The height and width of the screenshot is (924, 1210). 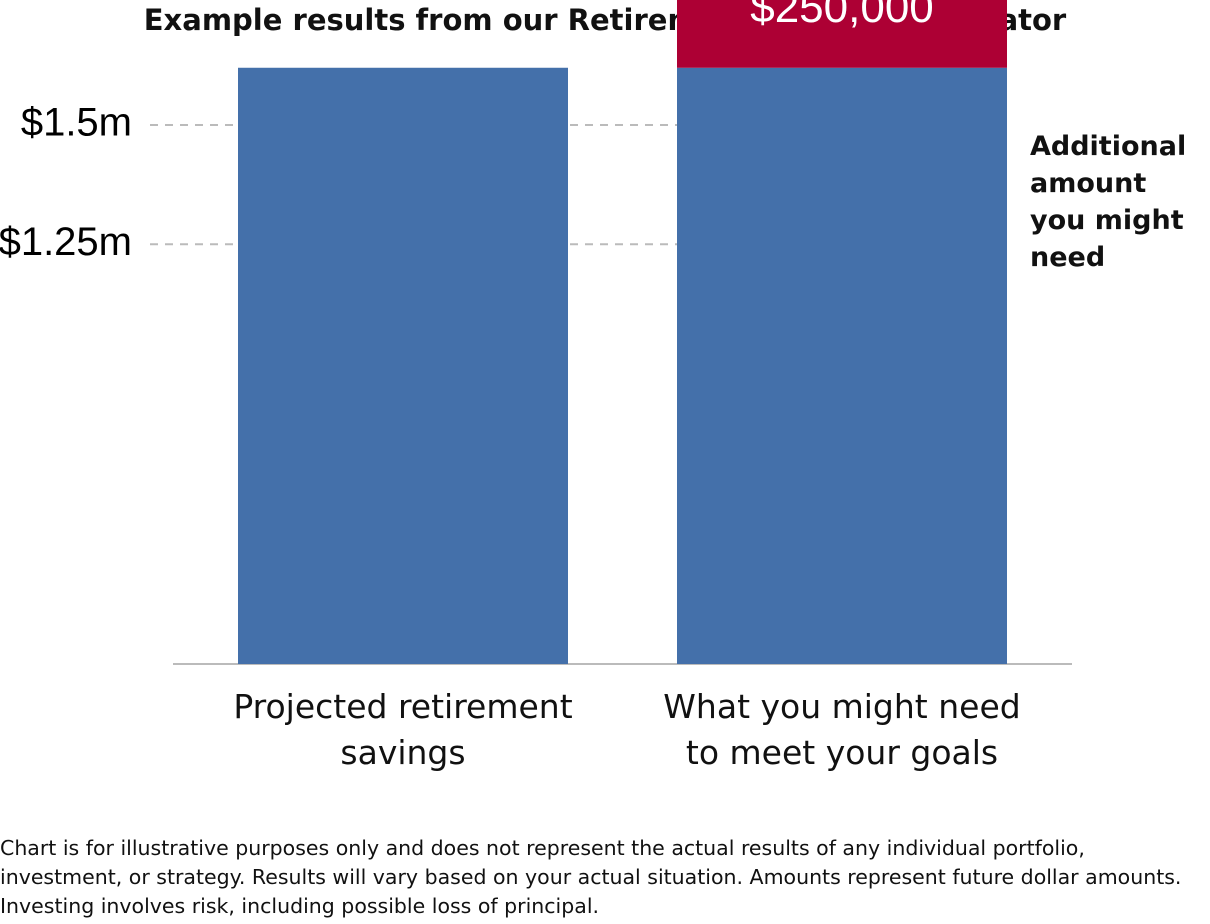 What do you see at coordinates (76, 123) in the screenshot?
I see `y-tick-label: $1.5m` at bounding box center [76, 123].